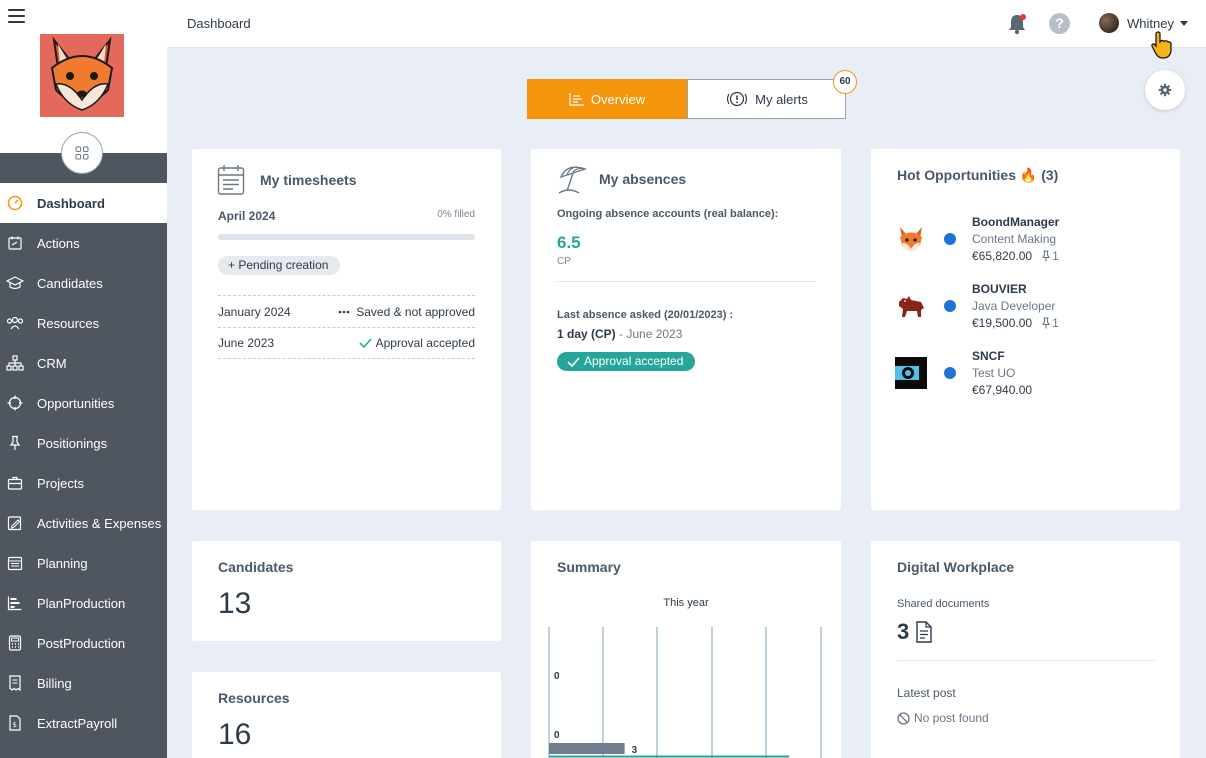 The image size is (1206, 758). What do you see at coordinates (254, 698) in the screenshot?
I see `resources-title: Resources` at bounding box center [254, 698].